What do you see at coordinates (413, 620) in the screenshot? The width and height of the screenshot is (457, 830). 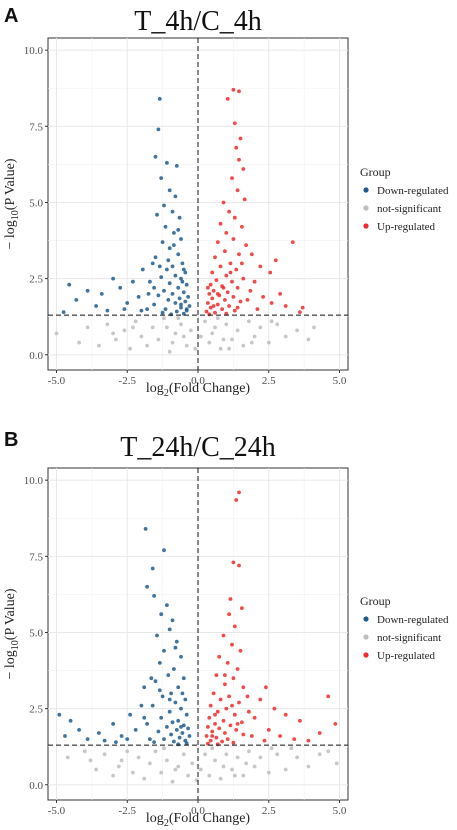 I see `legend-label: Down-regulated` at bounding box center [413, 620].